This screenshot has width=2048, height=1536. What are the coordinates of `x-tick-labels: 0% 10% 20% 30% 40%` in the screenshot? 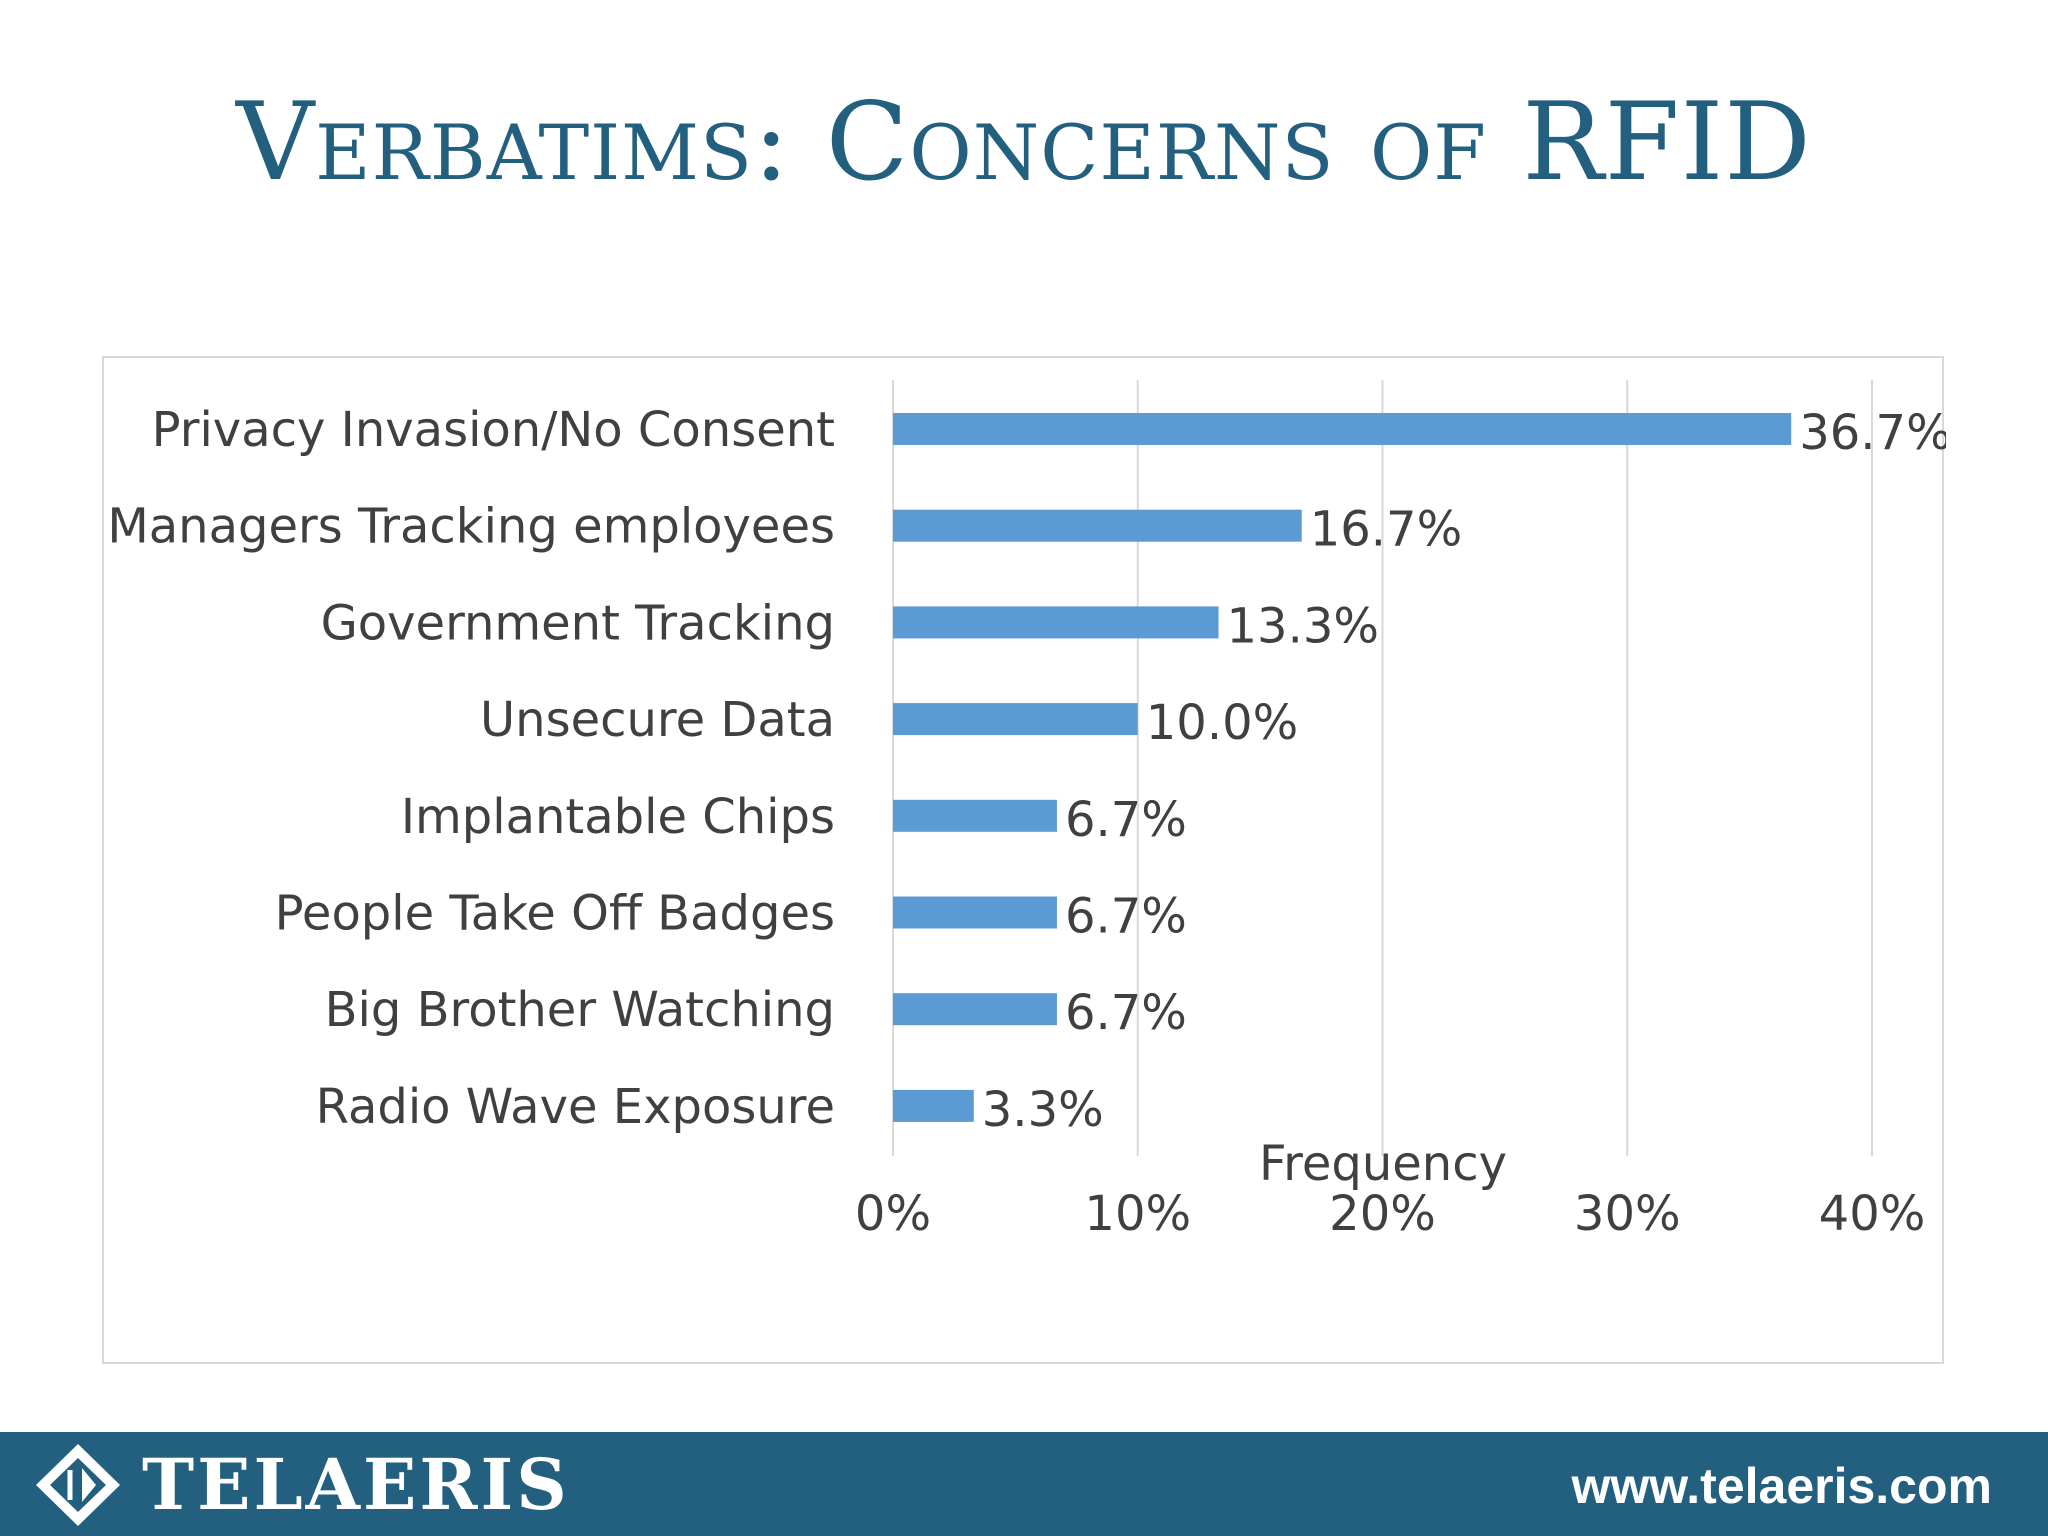 It's located at (1390, 1214).